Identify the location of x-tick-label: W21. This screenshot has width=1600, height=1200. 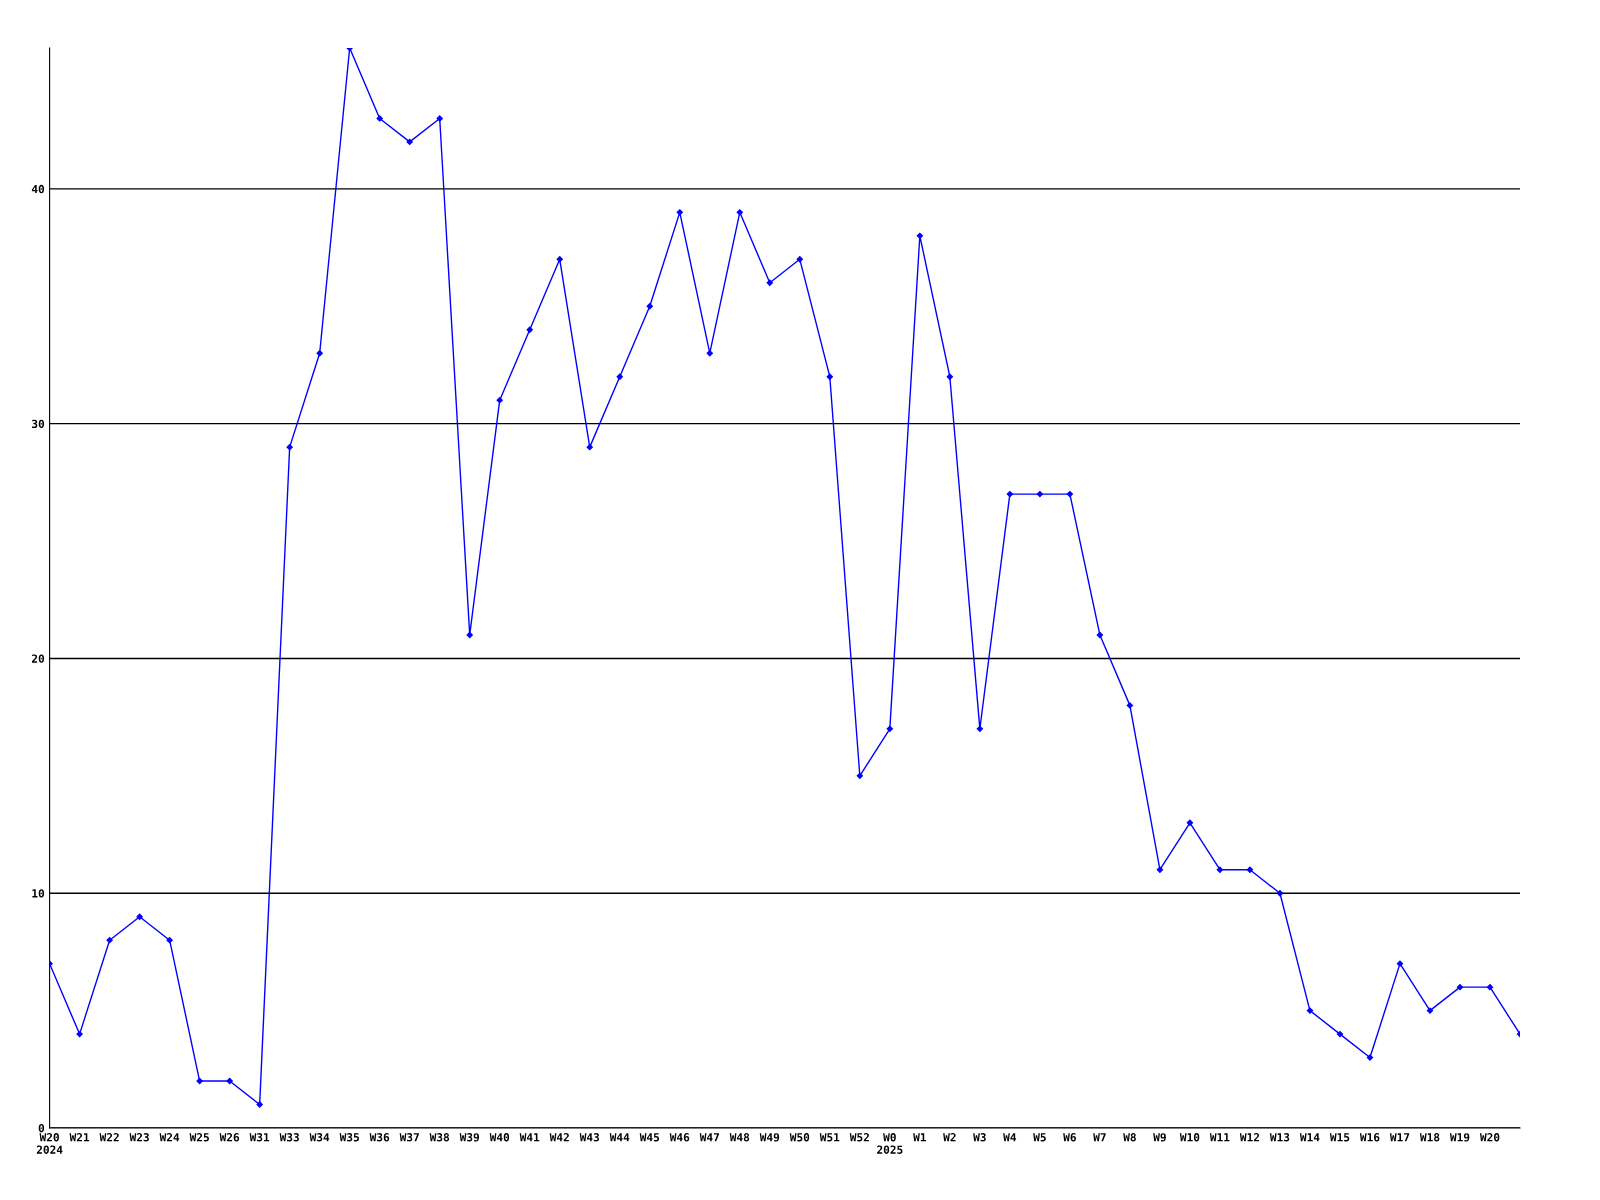
(79, 1137).